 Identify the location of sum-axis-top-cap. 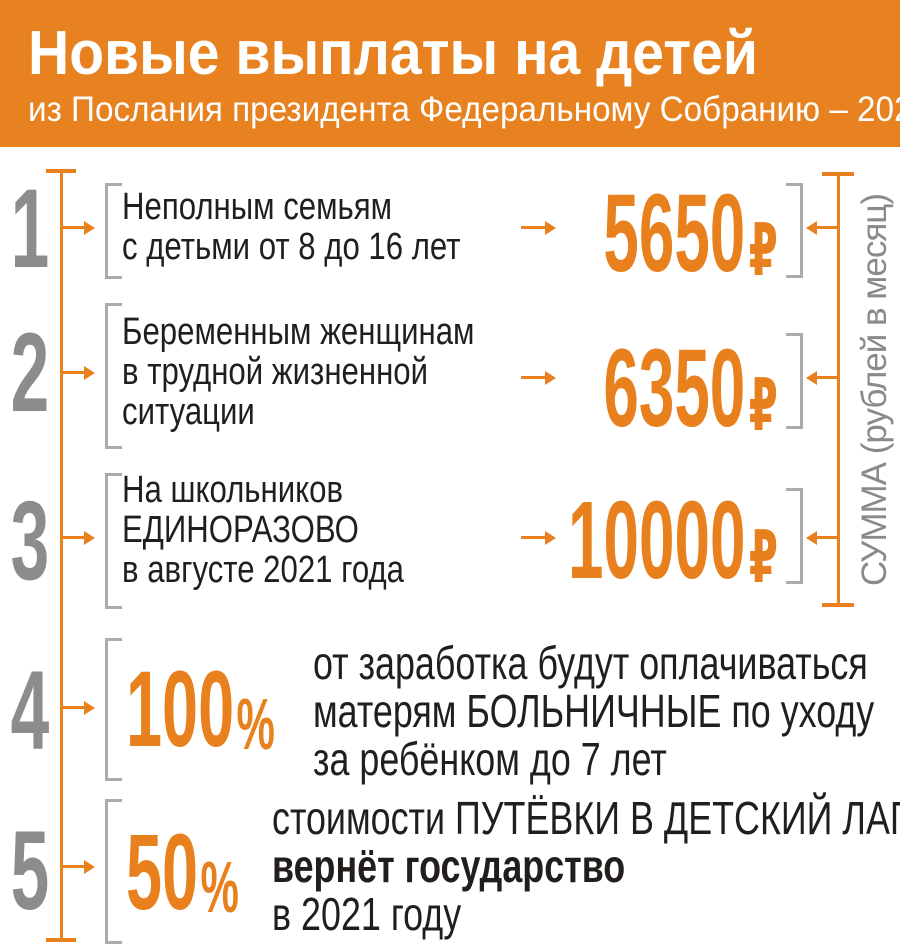
(838, 174).